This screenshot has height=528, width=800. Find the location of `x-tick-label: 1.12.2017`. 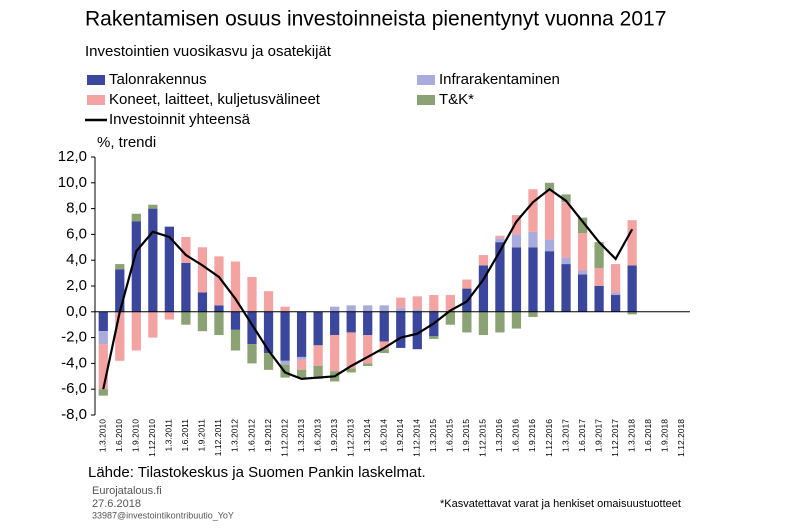

x-tick-label: 1.12.2017 is located at coordinates (615, 438).